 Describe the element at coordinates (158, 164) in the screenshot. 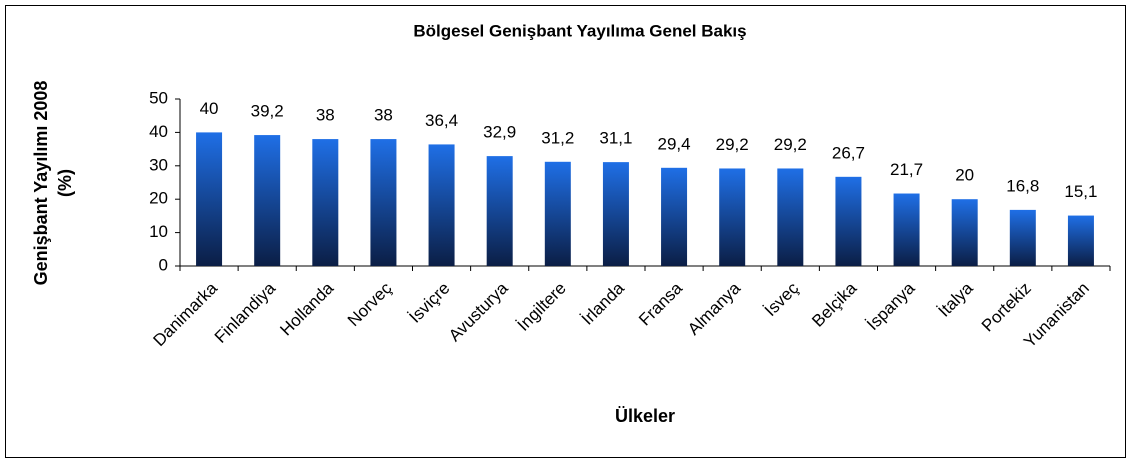

I see `y-tick-label: 30` at that location.